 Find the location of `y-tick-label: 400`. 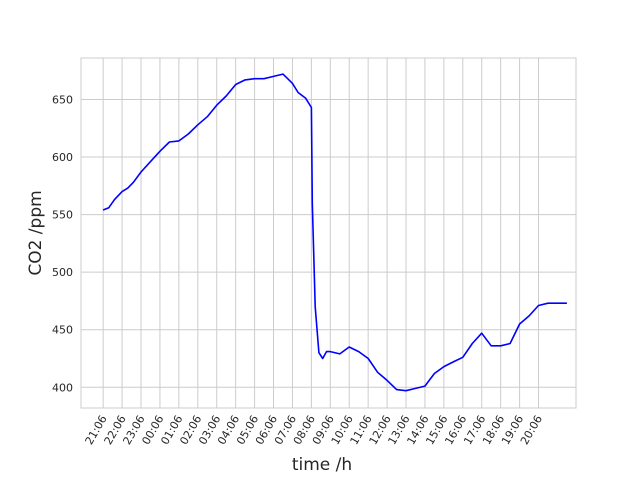

y-tick-label: 400 is located at coordinates (62, 387).